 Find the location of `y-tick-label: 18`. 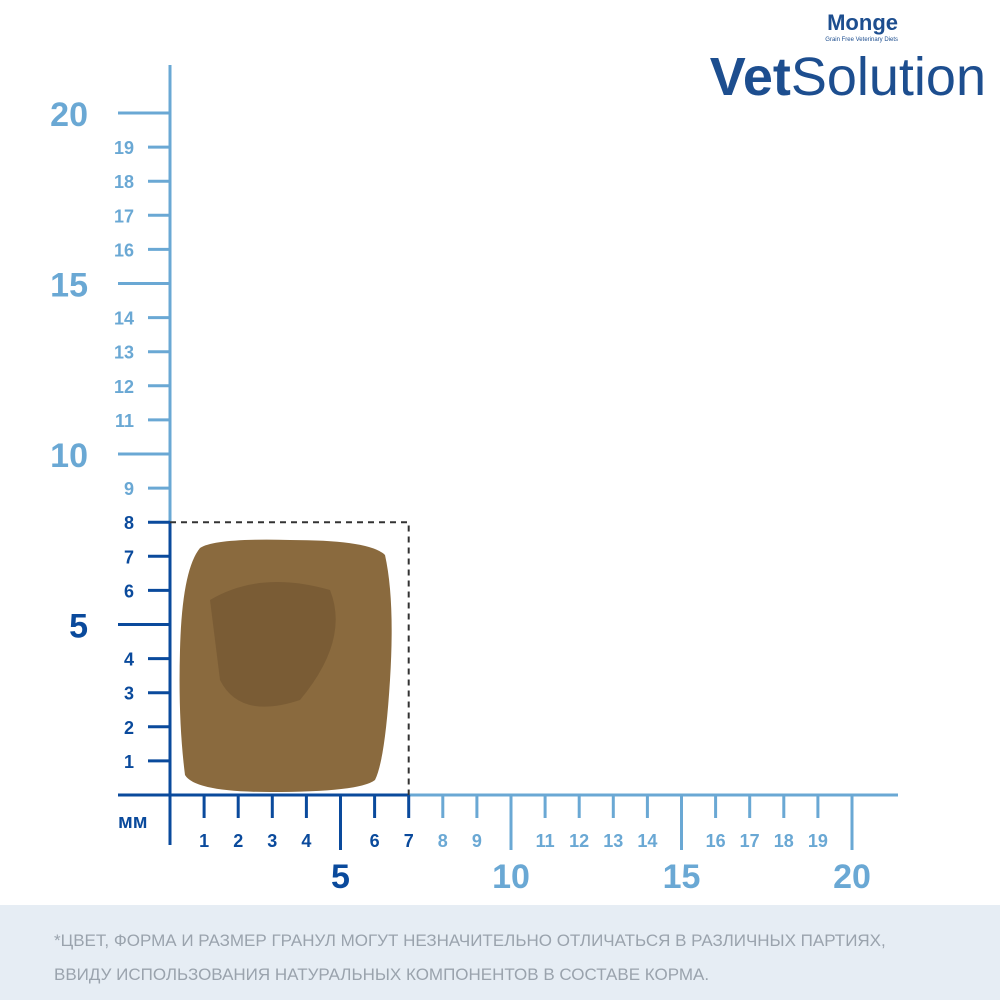

y-tick-label: 18 is located at coordinates (124, 182).